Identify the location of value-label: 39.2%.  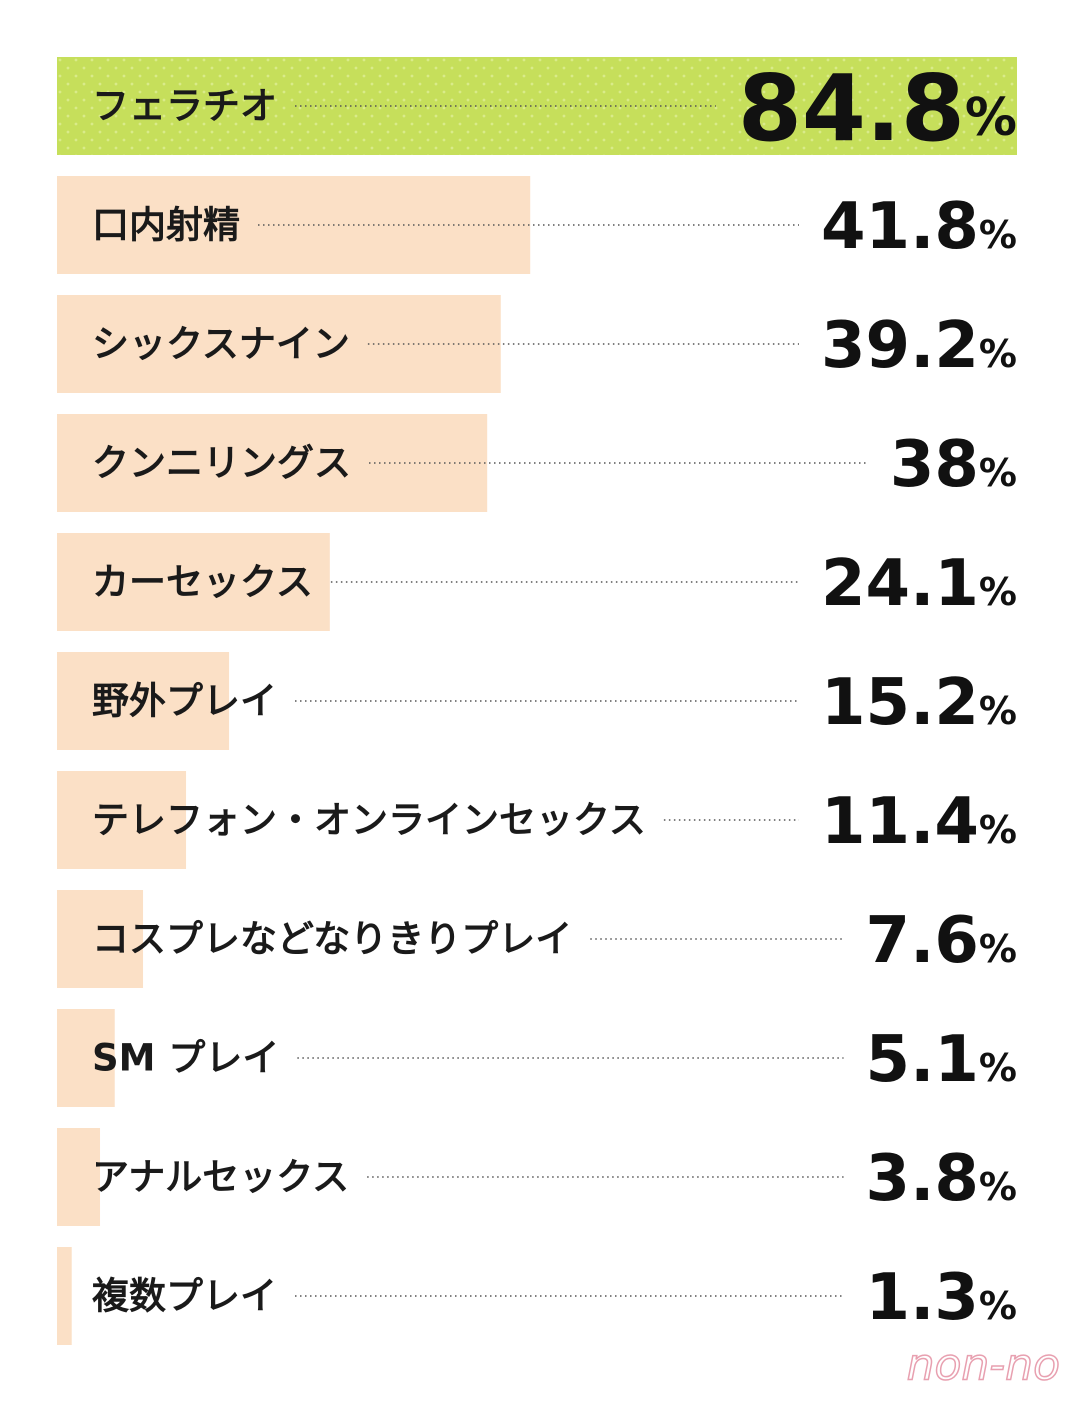
(919, 346).